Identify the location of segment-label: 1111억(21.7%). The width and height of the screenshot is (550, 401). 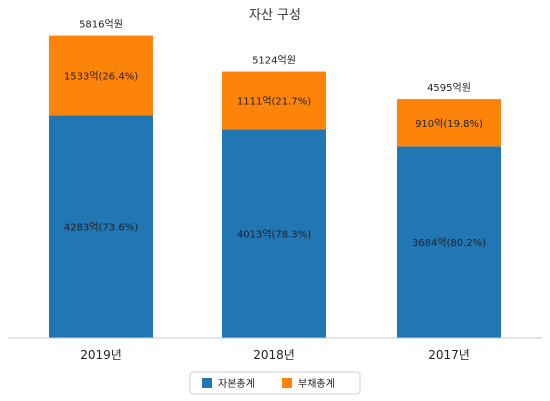
(274, 101).